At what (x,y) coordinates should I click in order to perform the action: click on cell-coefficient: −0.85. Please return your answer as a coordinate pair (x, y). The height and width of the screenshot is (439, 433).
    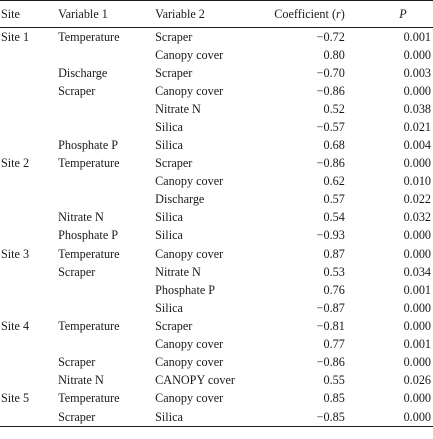
    Looking at the image, I should click on (302, 417).